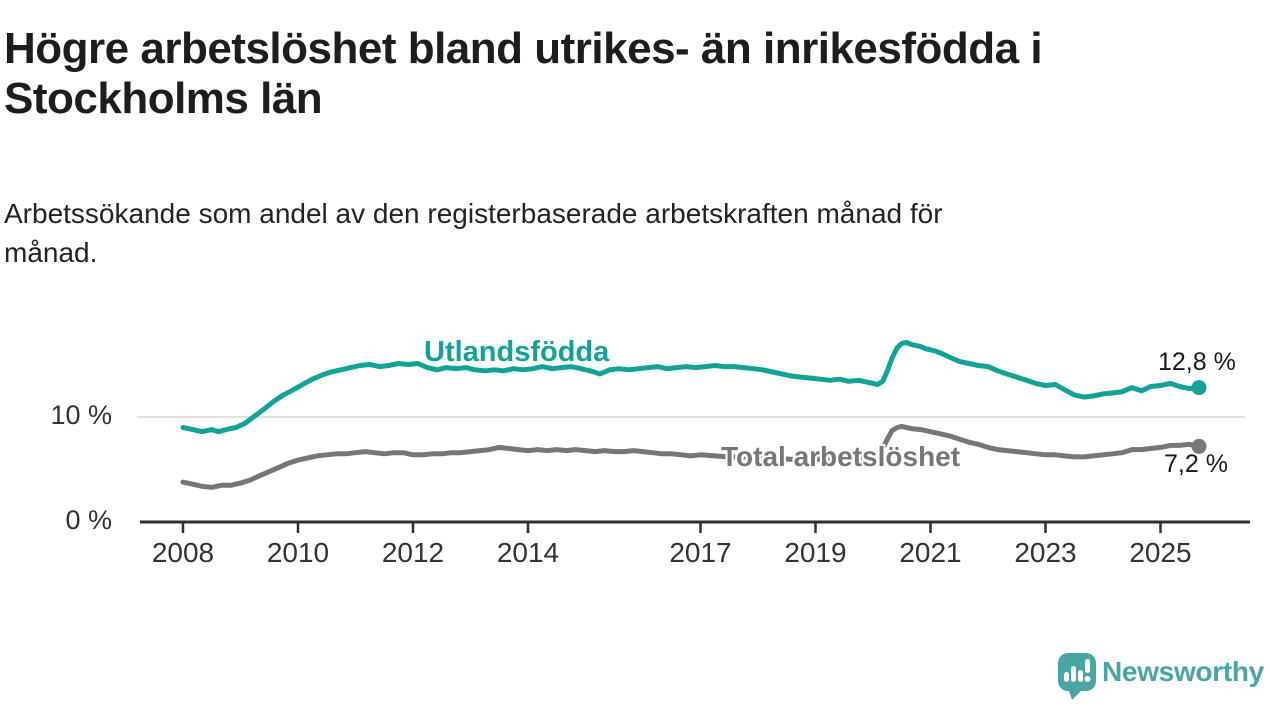  I want to click on chart-subtitle-line-2: månad., so click(51, 252).